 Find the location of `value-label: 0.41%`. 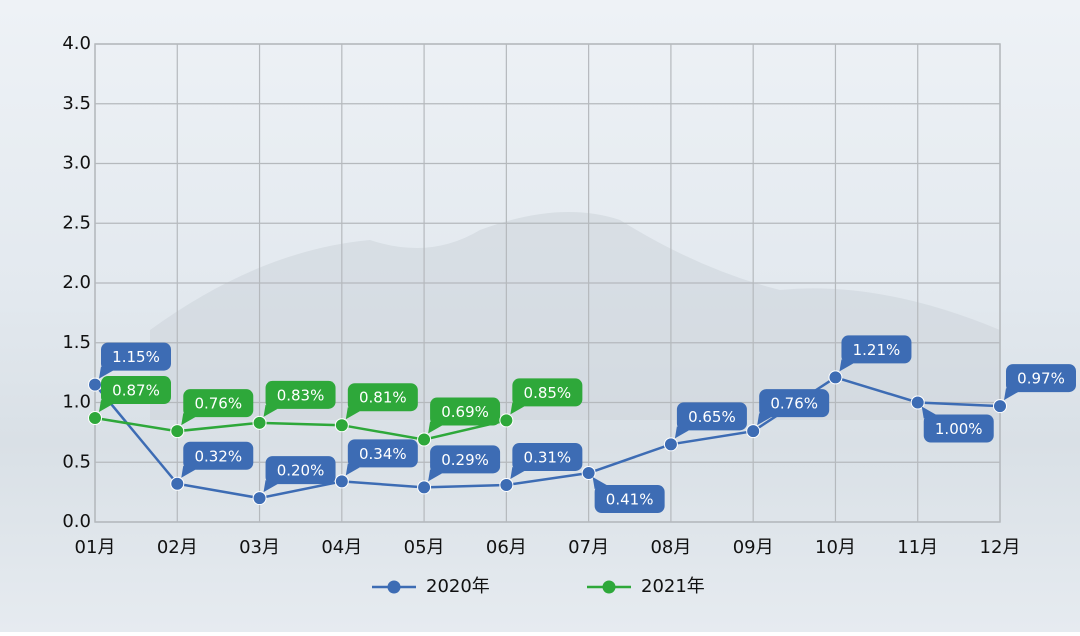

value-label: 0.41% is located at coordinates (628, 495).